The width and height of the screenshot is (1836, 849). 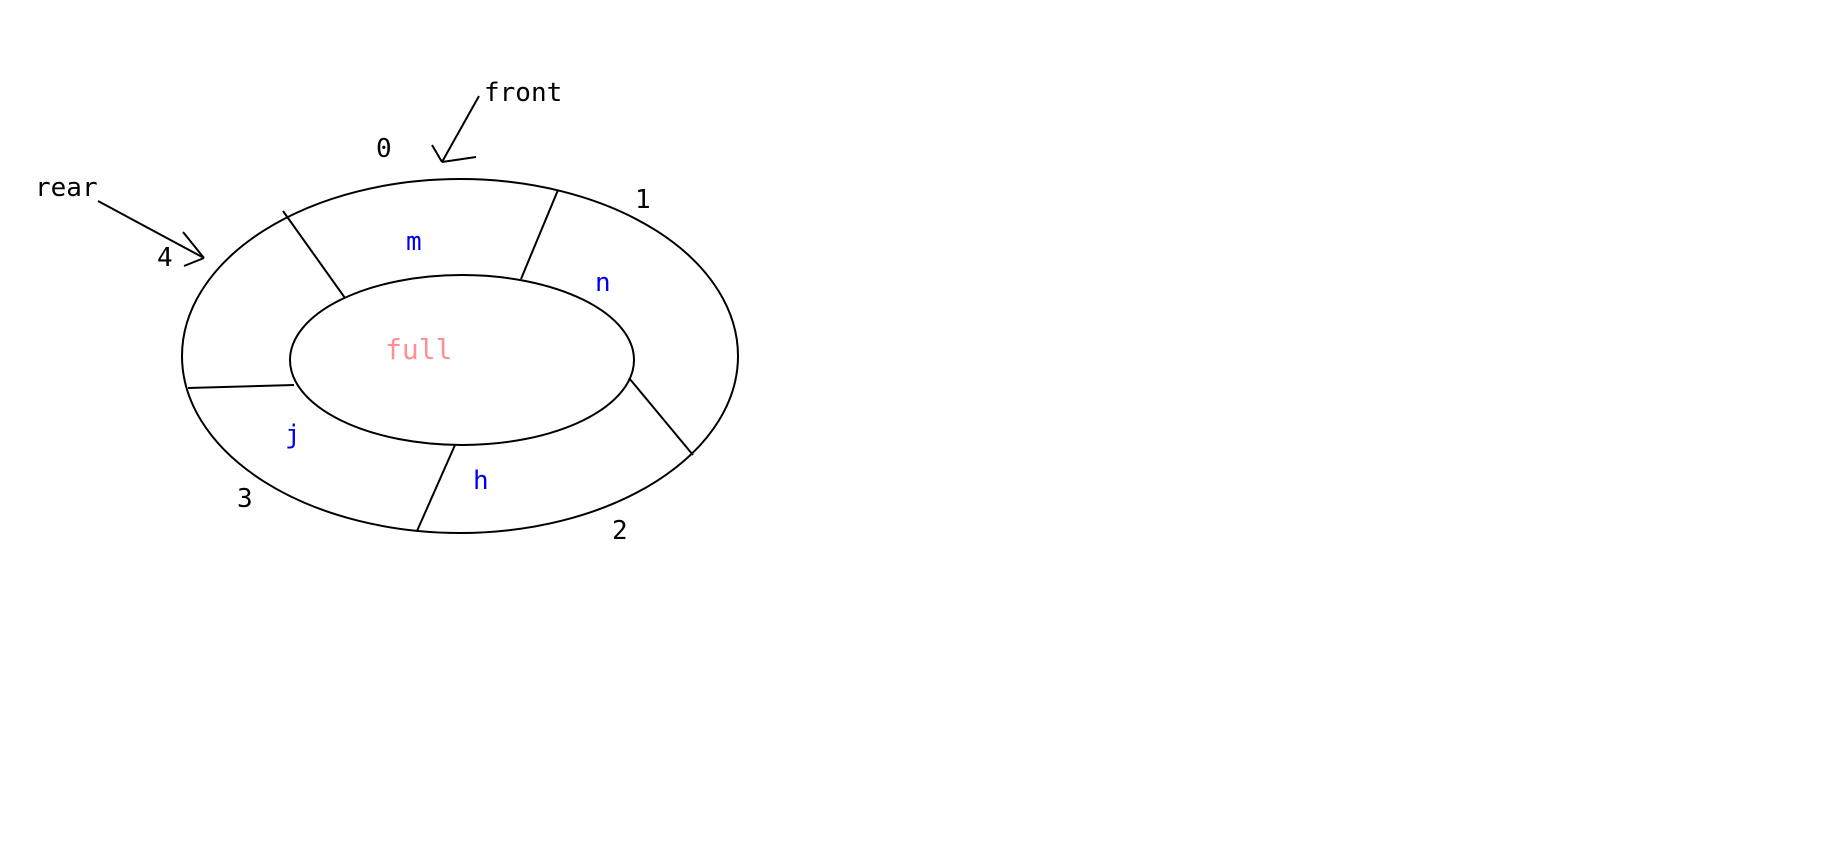 I want to click on inner-ring, so click(x=462, y=360).